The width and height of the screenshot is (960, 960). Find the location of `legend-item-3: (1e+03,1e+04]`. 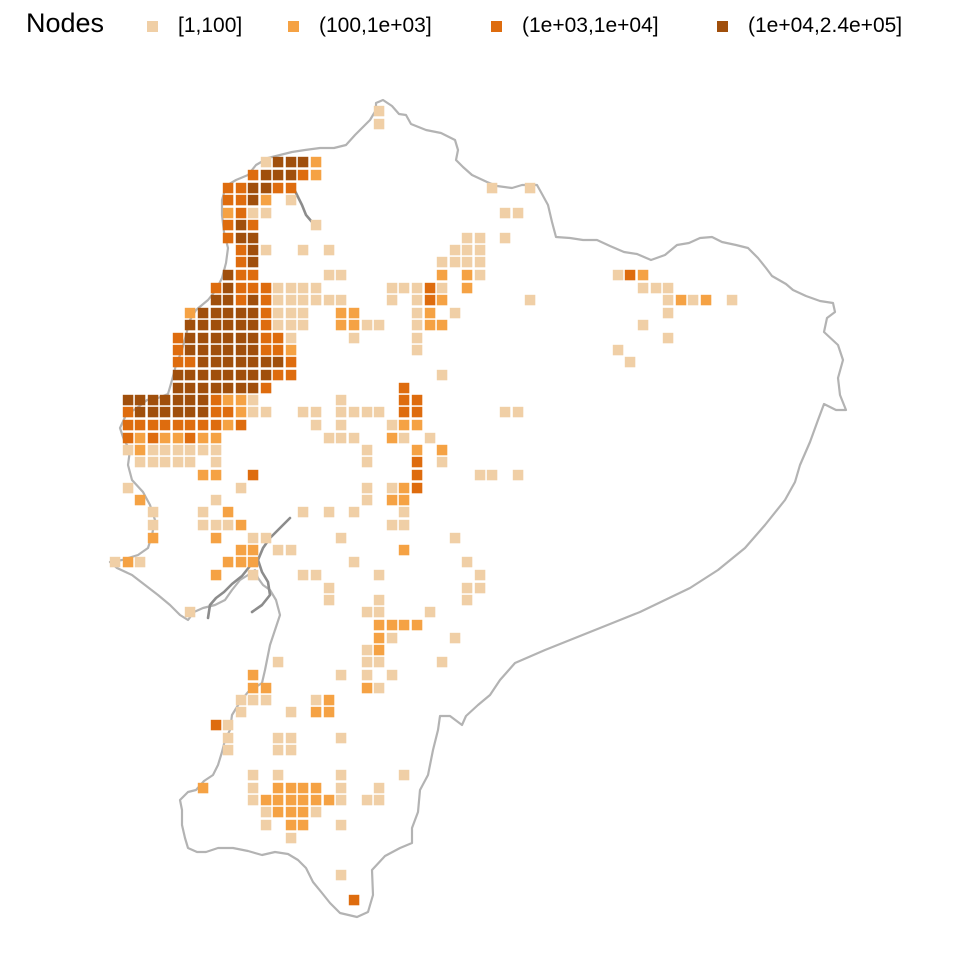

legend-item-3: (1e+03,1e+04] is located at coordinates (575, 26).